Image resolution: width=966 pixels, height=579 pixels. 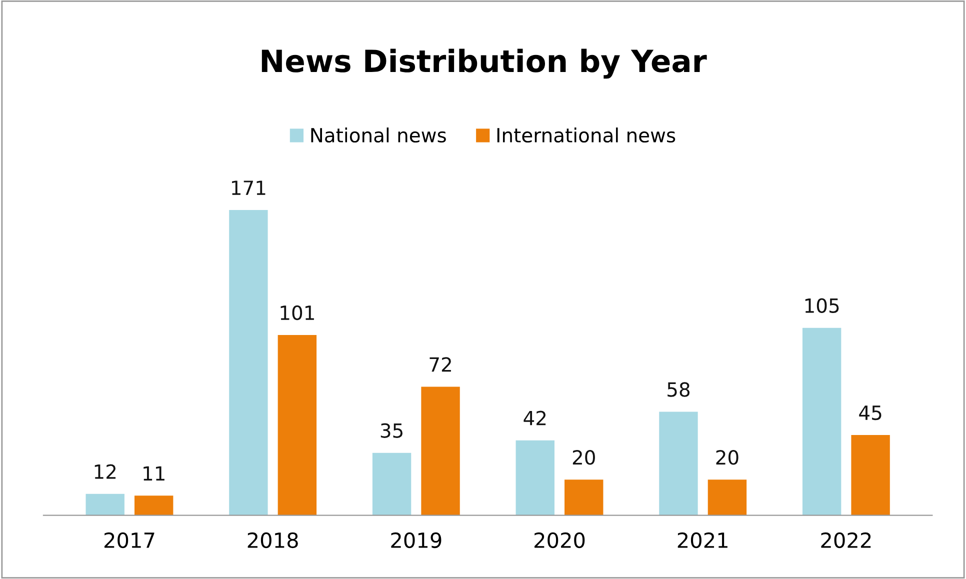 I want to click on data-label: 35, so click(x=391, y=430).